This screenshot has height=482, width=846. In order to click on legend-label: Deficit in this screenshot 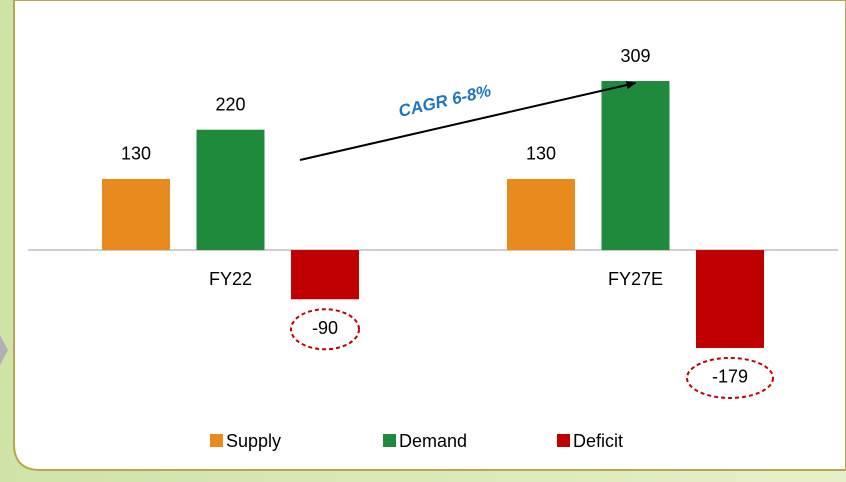, I will do `click(598, 441)`.